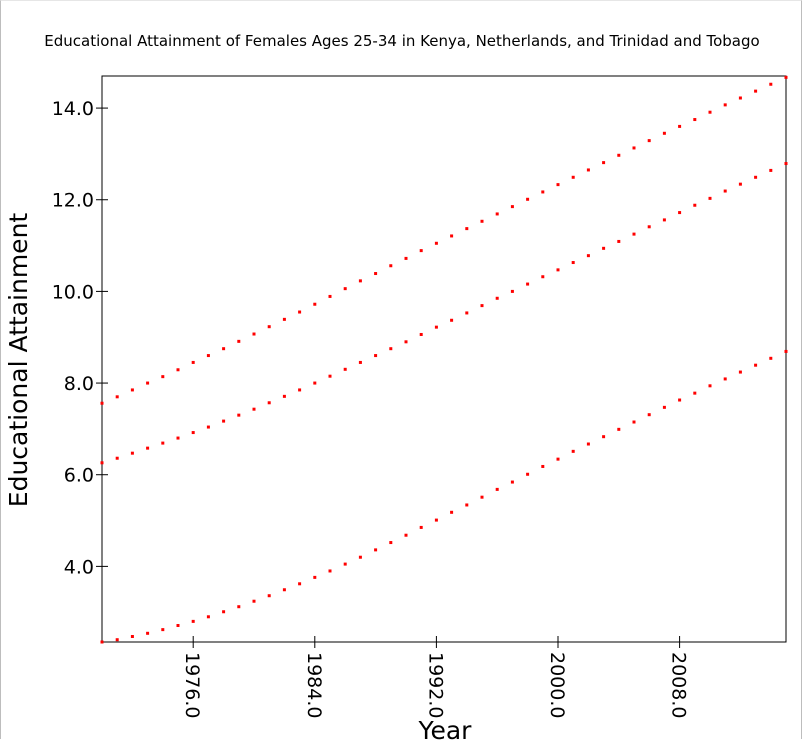 This screenshot has height=741, width=804. I want to click on y-tick-label: 14.0, so click(73, 109).